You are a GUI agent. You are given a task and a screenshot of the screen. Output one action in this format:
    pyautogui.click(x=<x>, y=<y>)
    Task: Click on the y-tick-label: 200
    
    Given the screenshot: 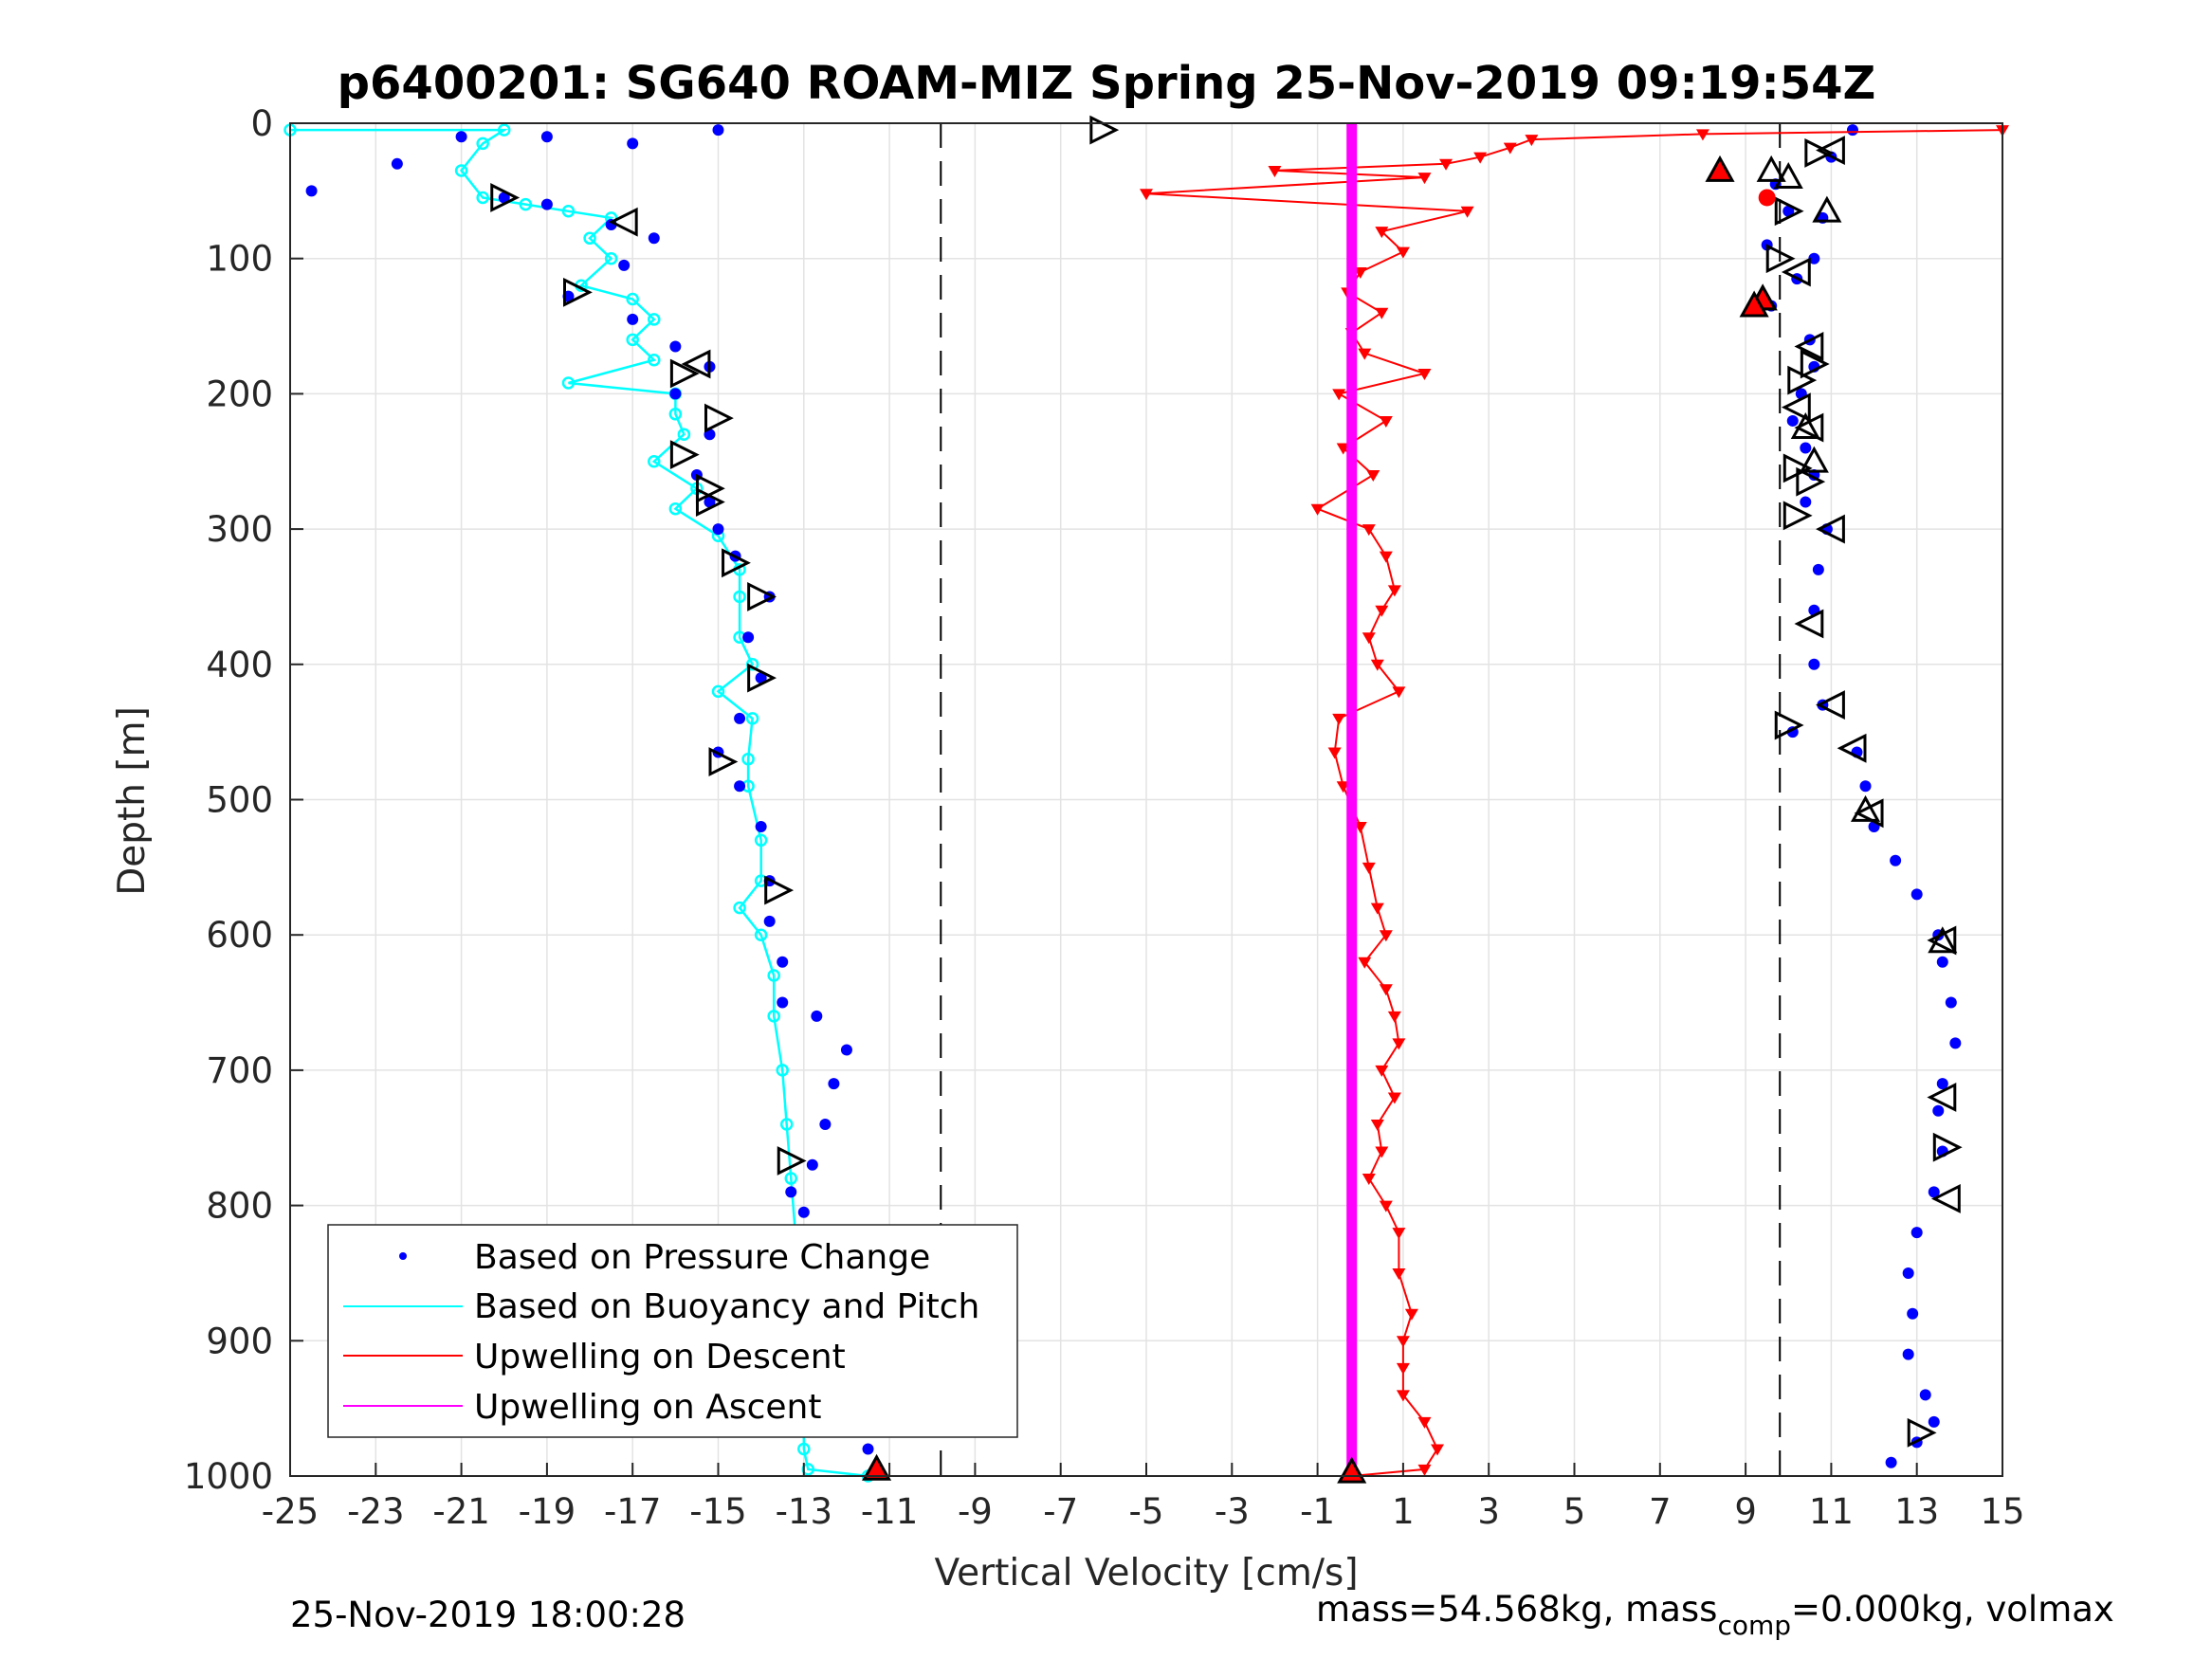 What is the action you would take?
    pyautogui.click(x=239, y=394)
    